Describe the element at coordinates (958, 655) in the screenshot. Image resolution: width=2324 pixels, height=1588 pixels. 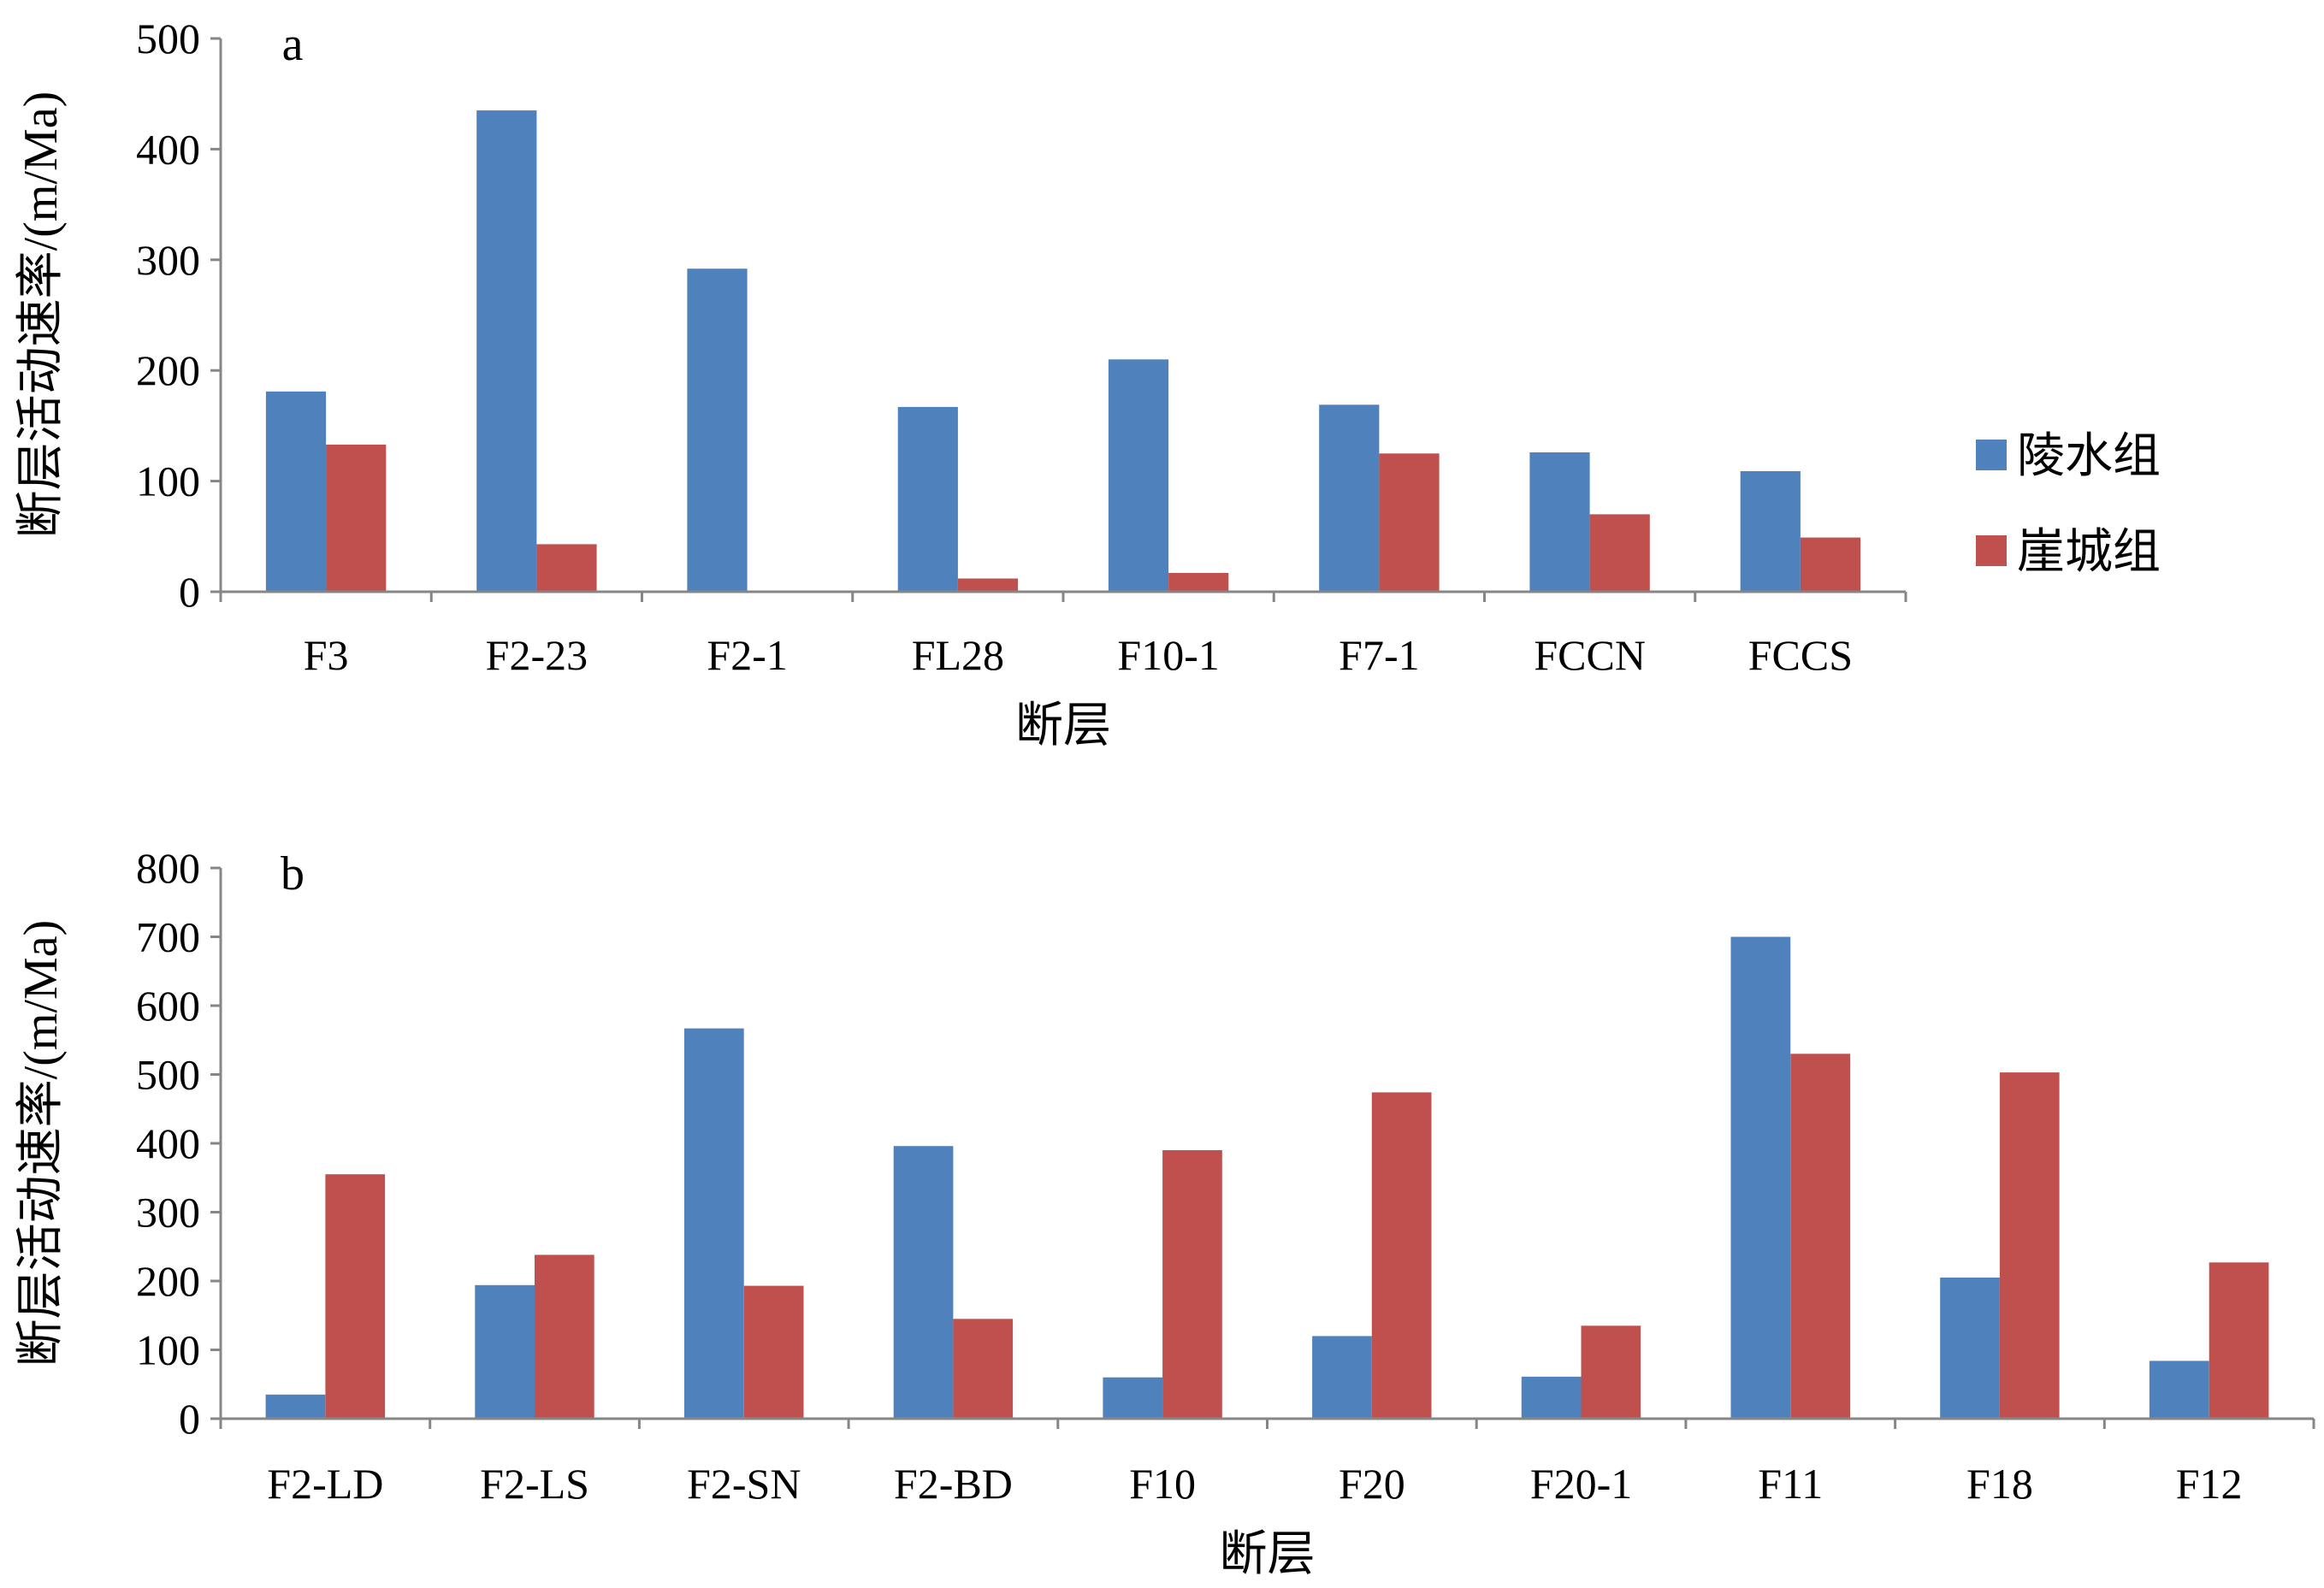
I see `x-category-label: FL28` at that location.